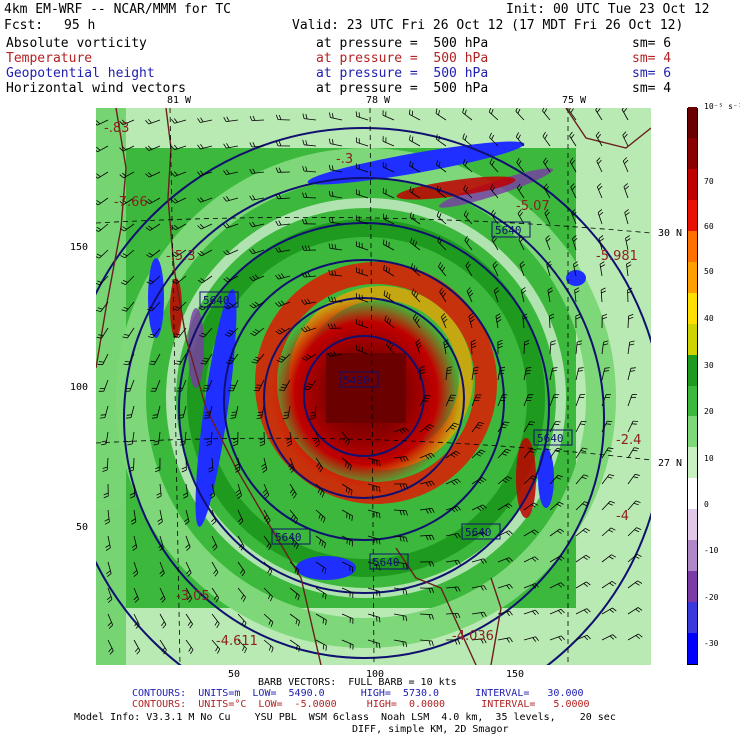 This screenshot has width=740, height=740. What do you see at coordinates (652, 73) in the screenshot?
I see `field-smooth-height: sm= 6` at bounding box center [652, 73].